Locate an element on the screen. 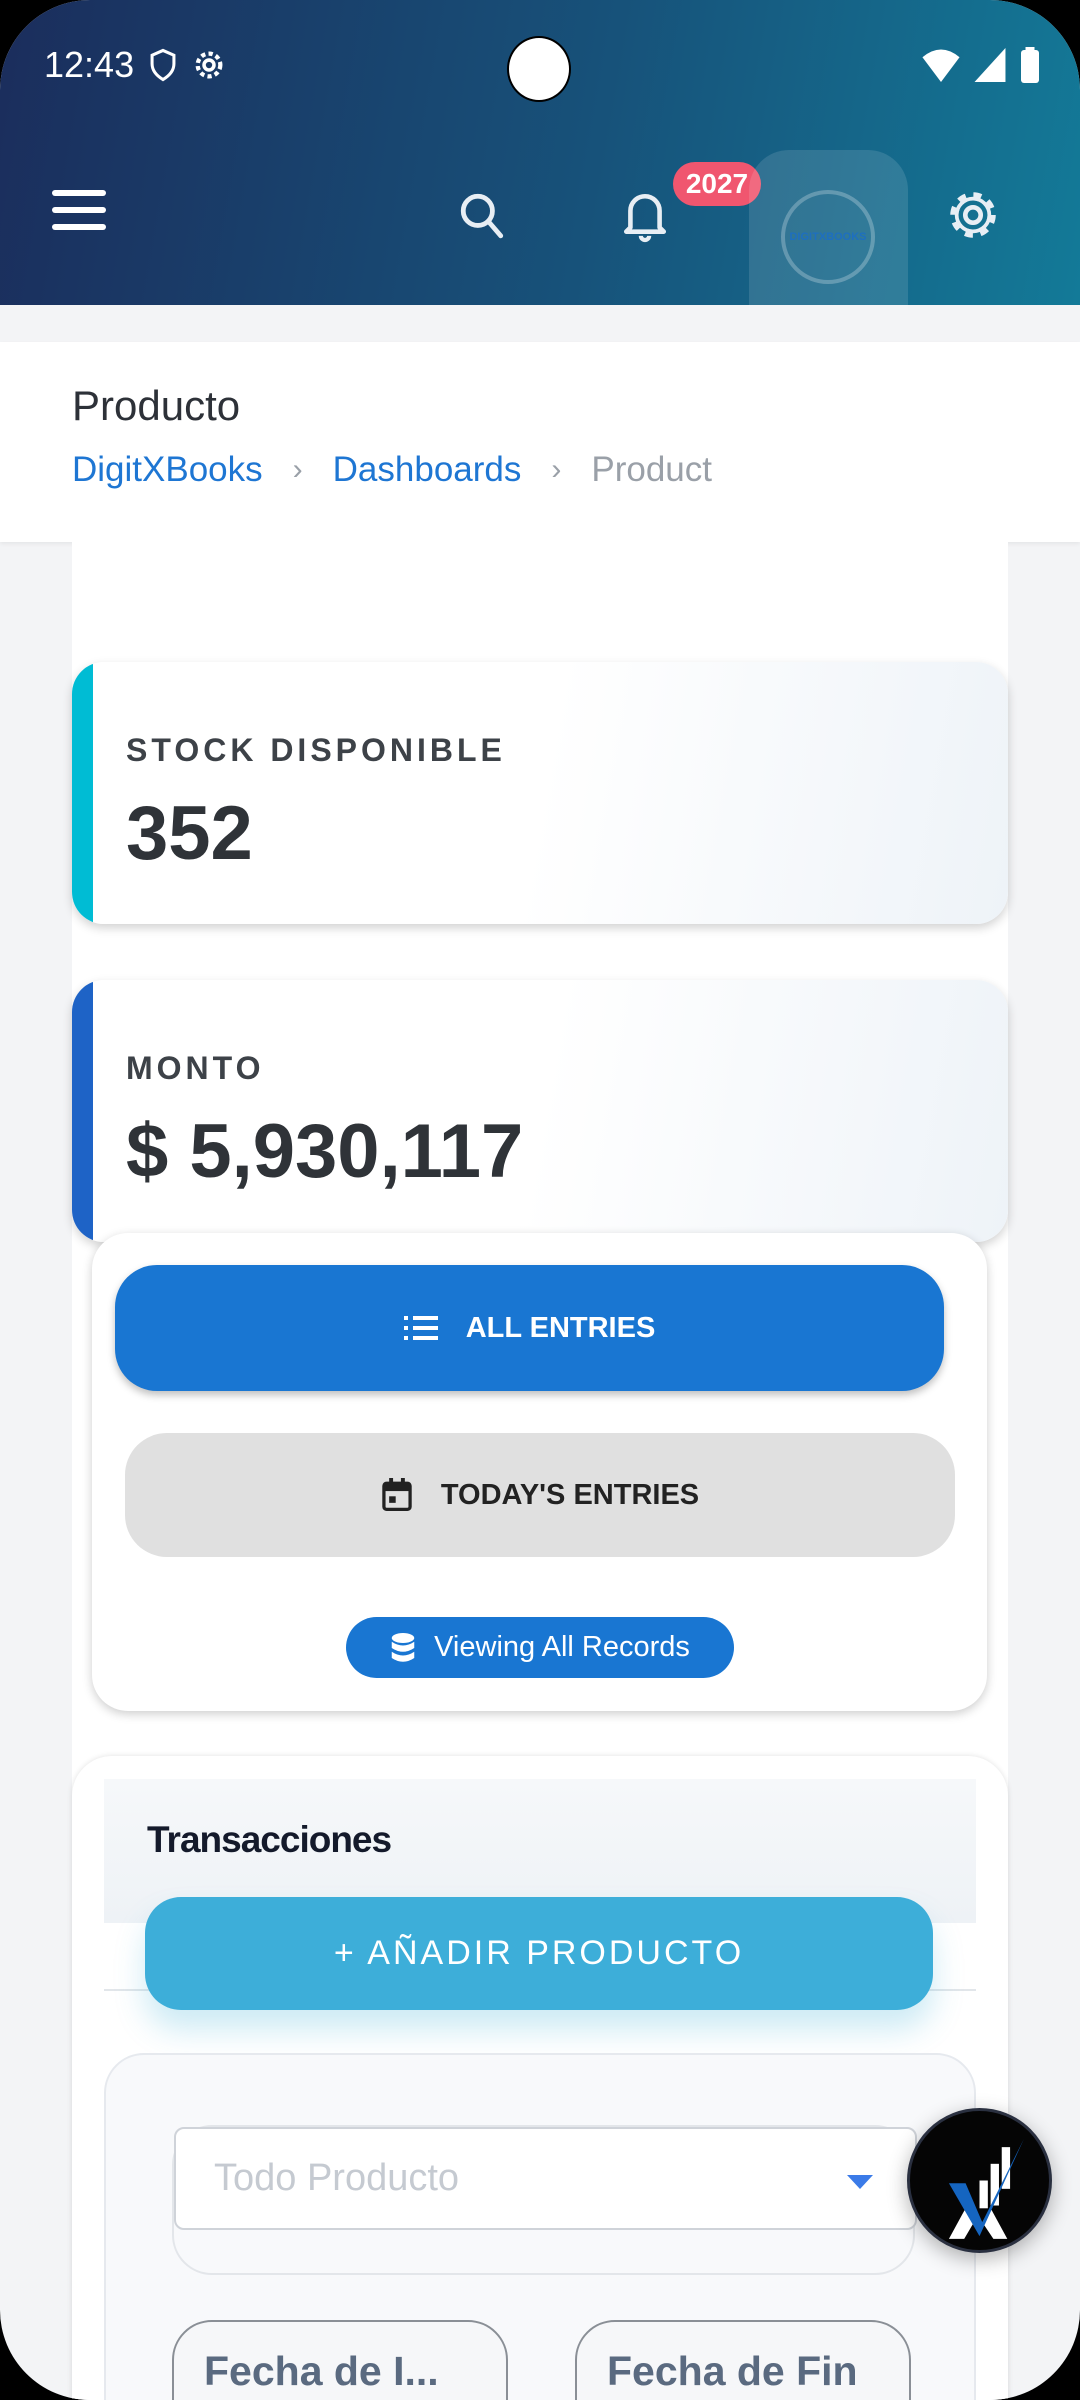 Image resolution: width=1080 pixels, height=2400 pixels. search-button is located at coordinates (482, 215).